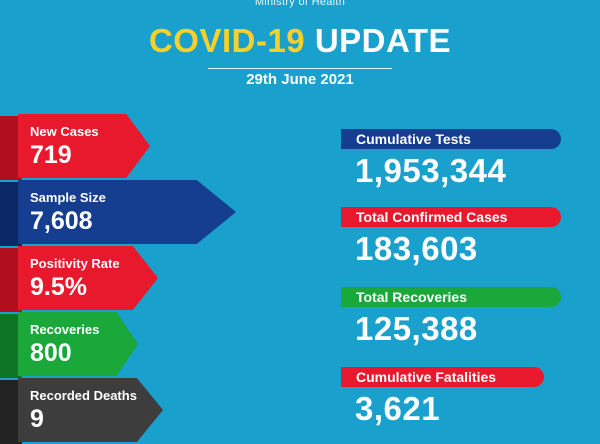  Describe the element at coordinates (451, 217) in the screenshot. I see `total-confirmed-label: Total Confirmed Cases` at that location.